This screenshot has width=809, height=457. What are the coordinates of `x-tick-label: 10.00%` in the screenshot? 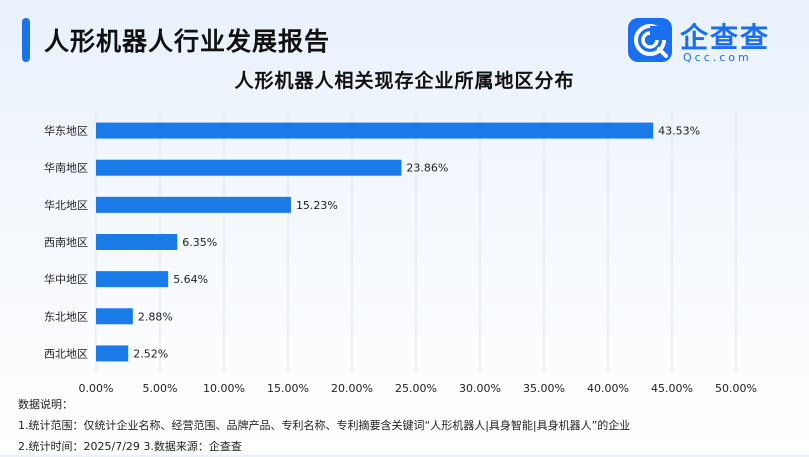 It's located at (224, 388).